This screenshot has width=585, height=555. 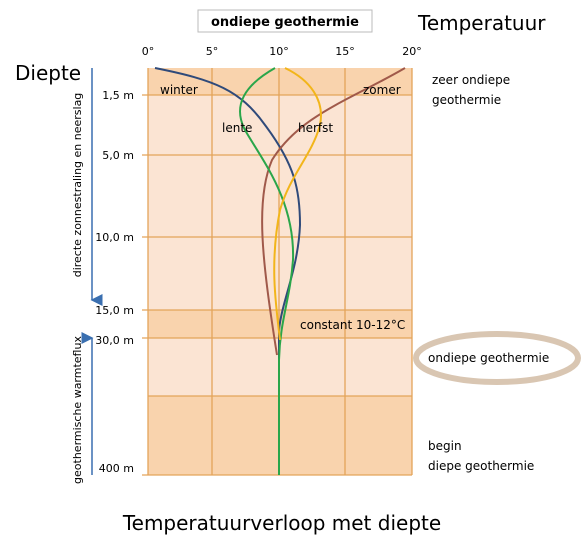 I want to click on zone-label: ondiepe geothermie, so click(x=488, y=358).